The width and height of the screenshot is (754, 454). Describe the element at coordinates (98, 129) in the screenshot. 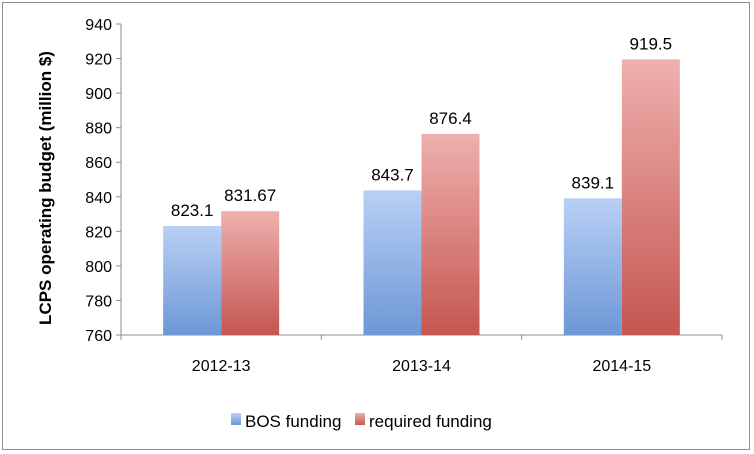

I see `y-tick-label: 880` at that location.